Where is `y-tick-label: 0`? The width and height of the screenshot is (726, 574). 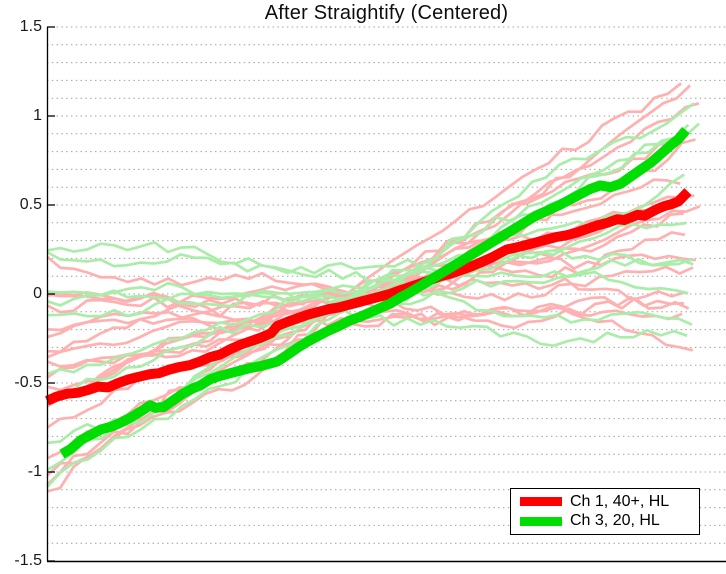
y-tick-label: 0 is located at coordinates (37, 293).